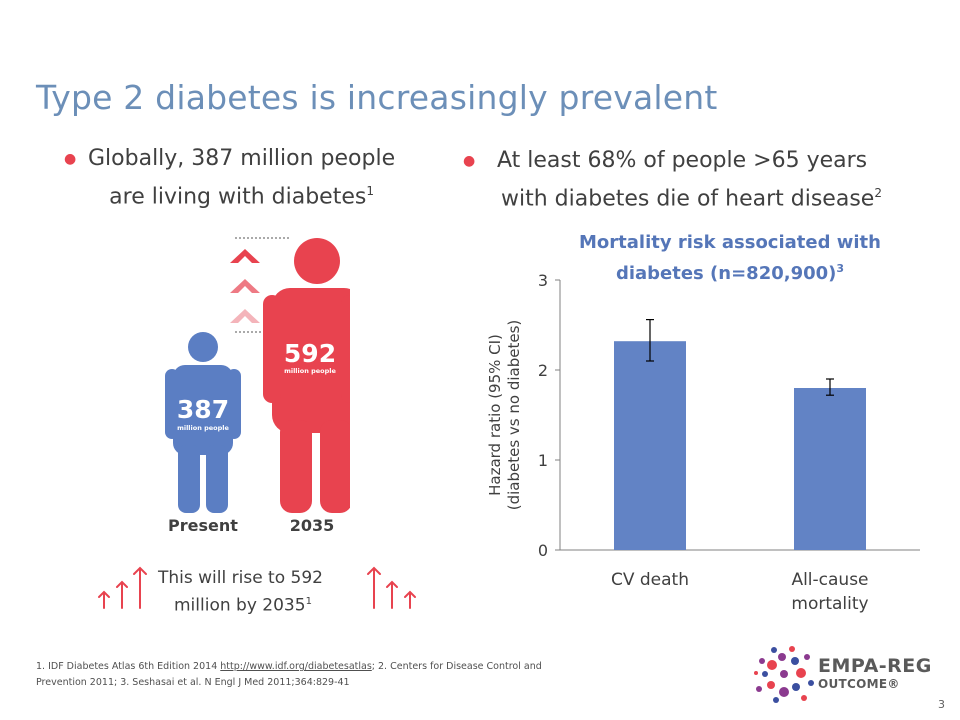 The width and height of the screenshot is (960, 720). Describe the element at coordinates (203, 428) in the screenshot. I see `present-sub: million people` at that location.